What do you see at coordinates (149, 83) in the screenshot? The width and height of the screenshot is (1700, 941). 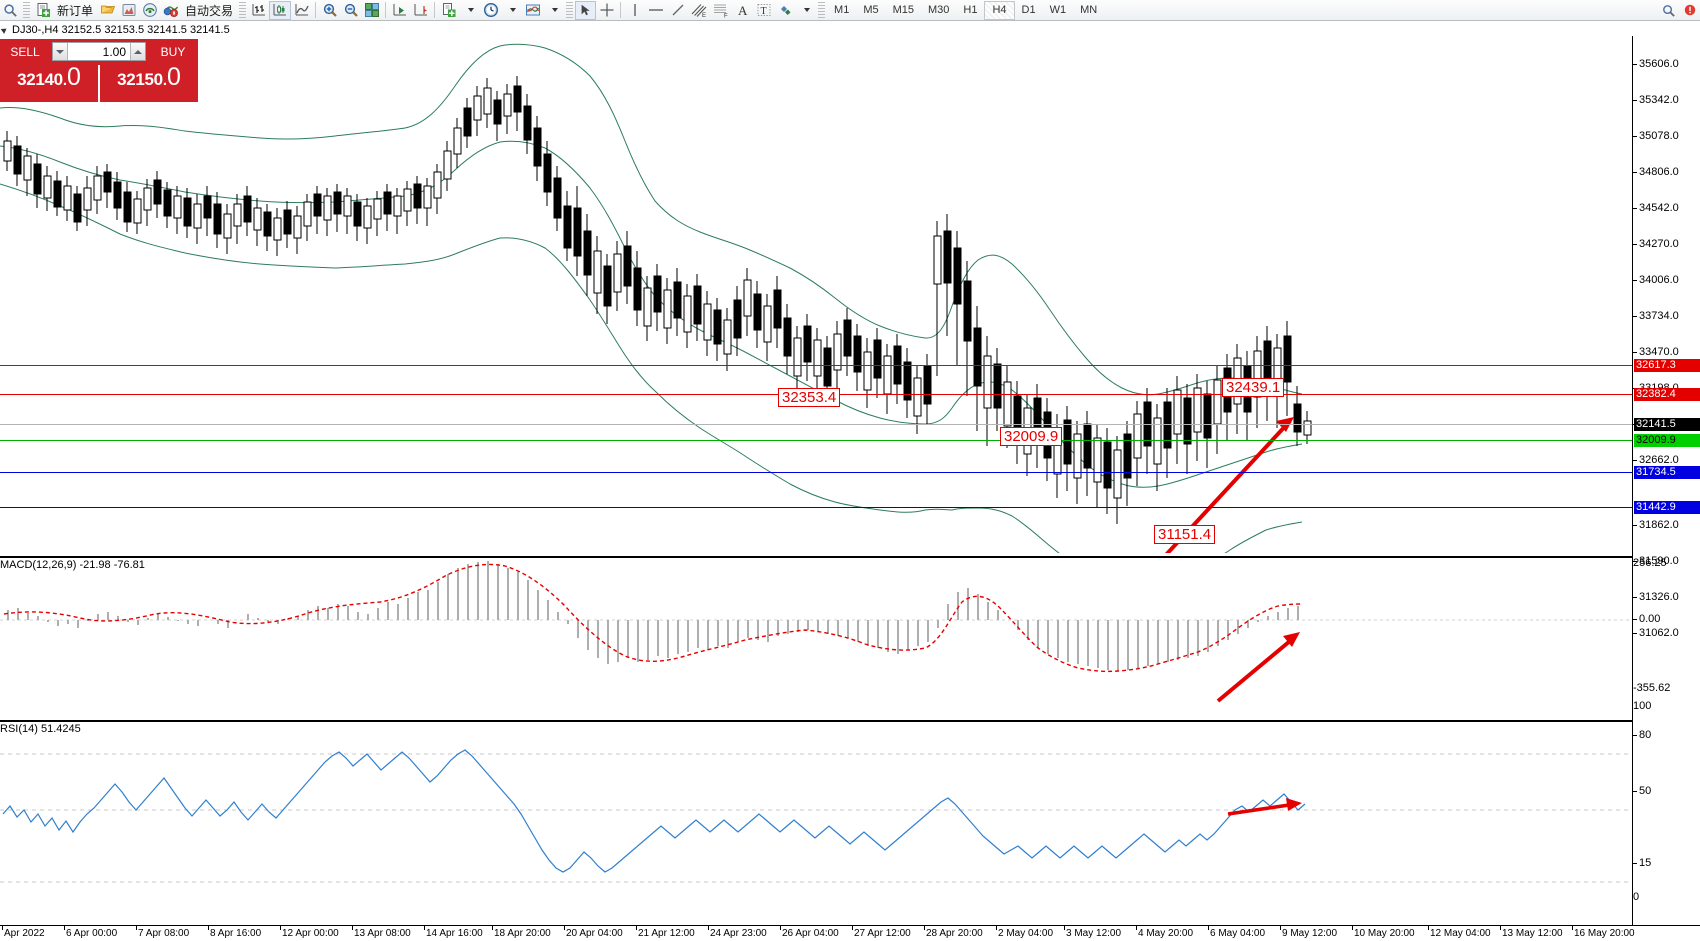 I see `buy-price: 32150 . 0` at bounding box center [149, 83].